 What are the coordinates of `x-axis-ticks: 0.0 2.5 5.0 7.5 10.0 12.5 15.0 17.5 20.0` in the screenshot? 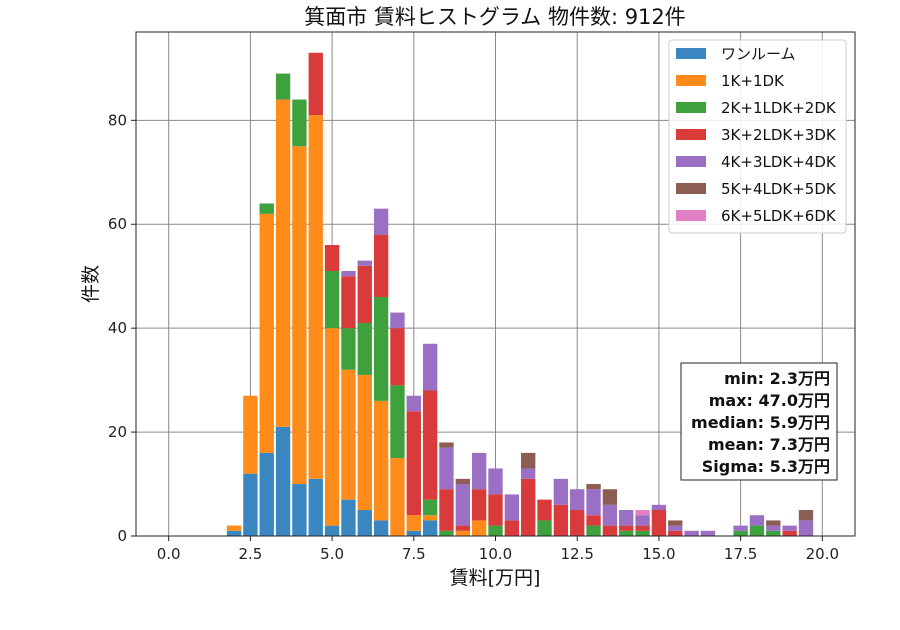 It's located at (498, 549).